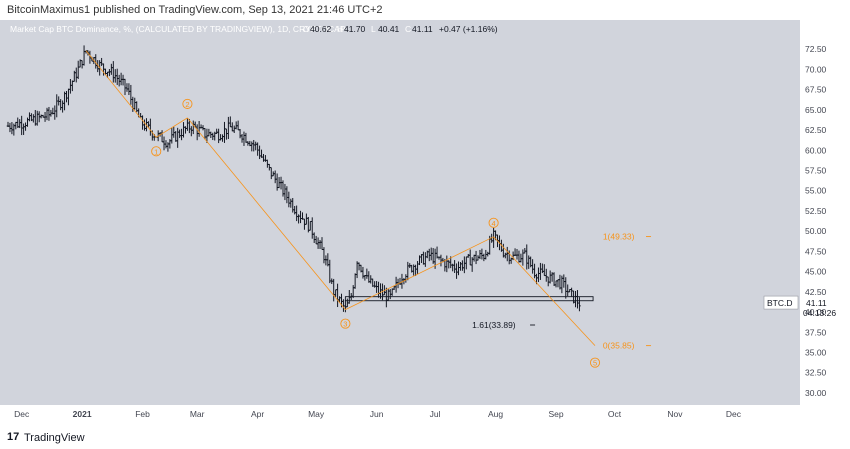  Describe the element at coordinates (816, 191) in the screenshot. I see `y-tick-label: 55.00` at that location.